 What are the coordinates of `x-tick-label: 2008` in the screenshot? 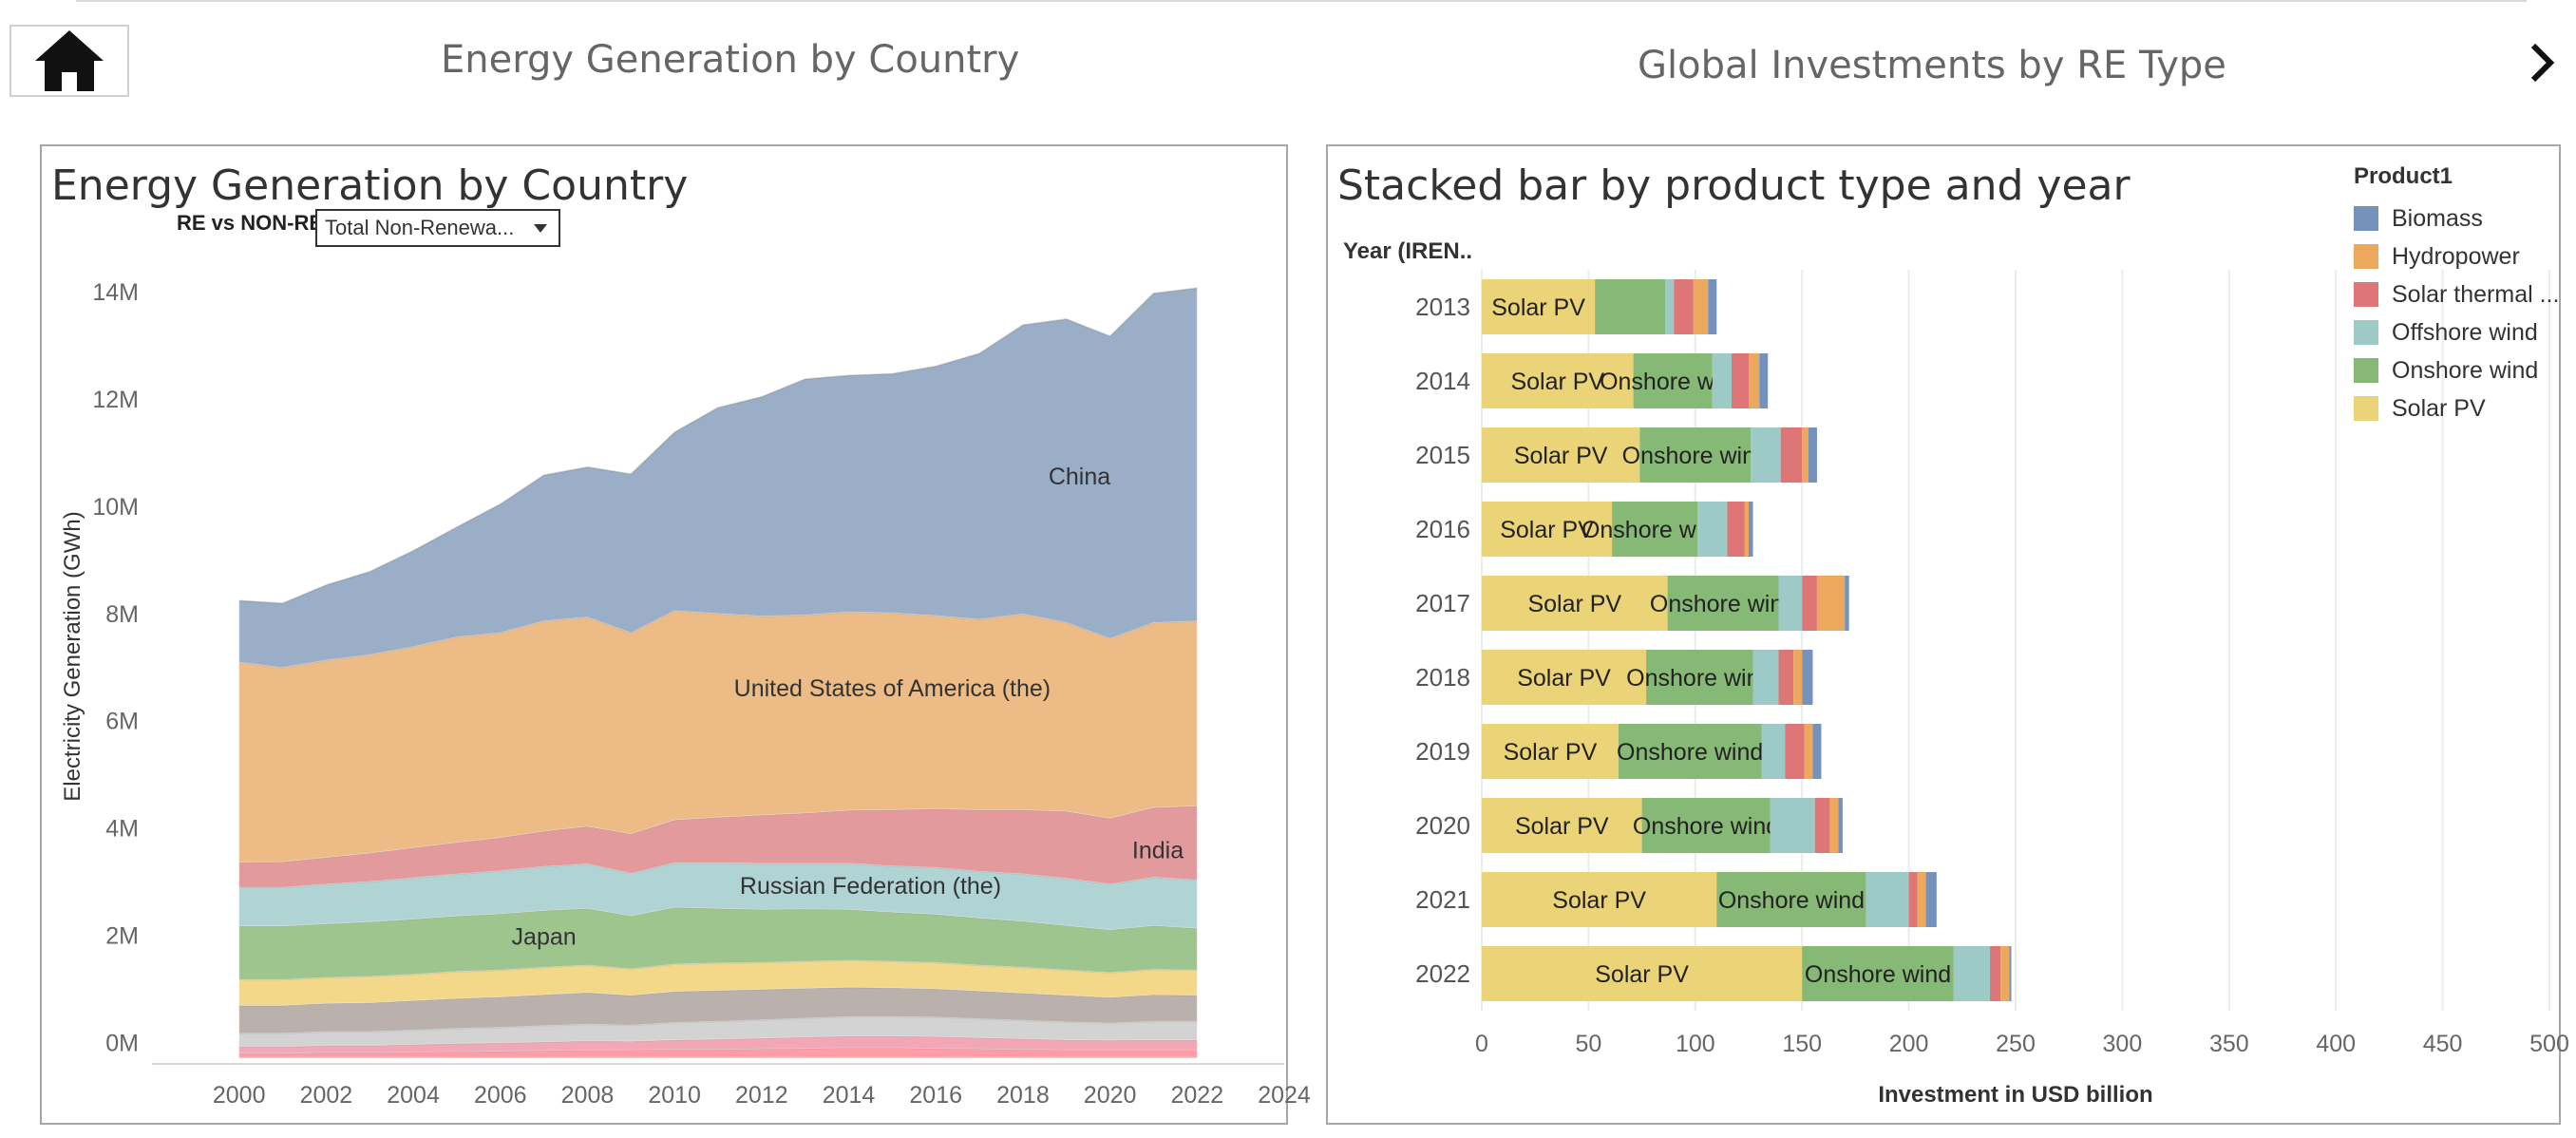 It's located at (588, 1095).